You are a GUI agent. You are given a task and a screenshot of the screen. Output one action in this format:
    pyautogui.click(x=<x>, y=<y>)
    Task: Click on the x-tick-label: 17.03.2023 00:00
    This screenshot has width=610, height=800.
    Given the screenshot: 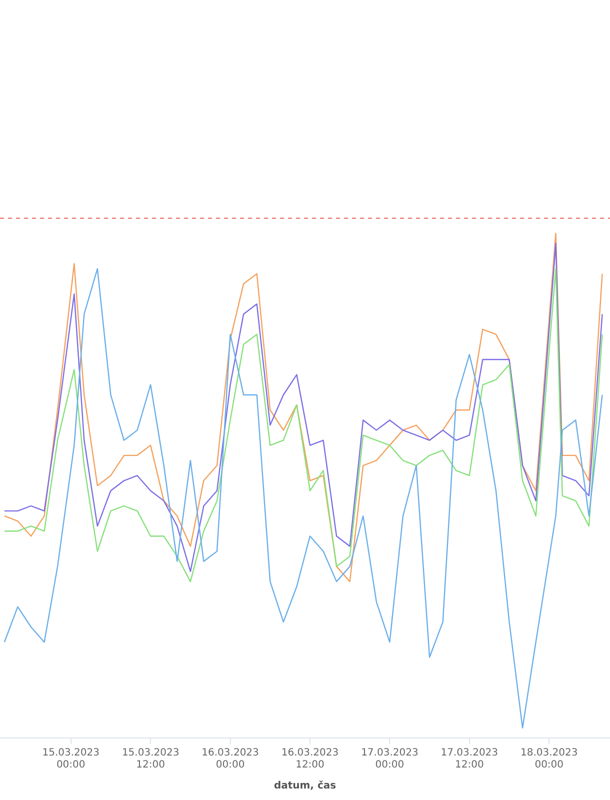 What is the action you would take?
    pyautogui.click(x=389, y=759)
    